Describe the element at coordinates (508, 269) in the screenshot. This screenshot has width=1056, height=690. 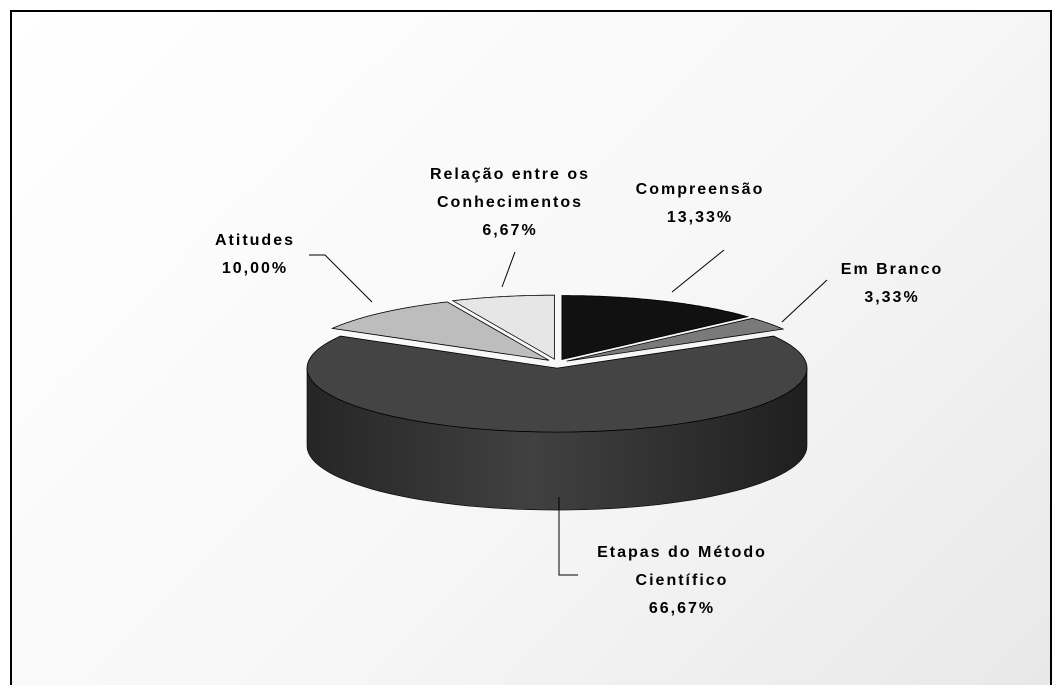
I see `leader-line-relacao-entre-os-conhecimentos` at that location.